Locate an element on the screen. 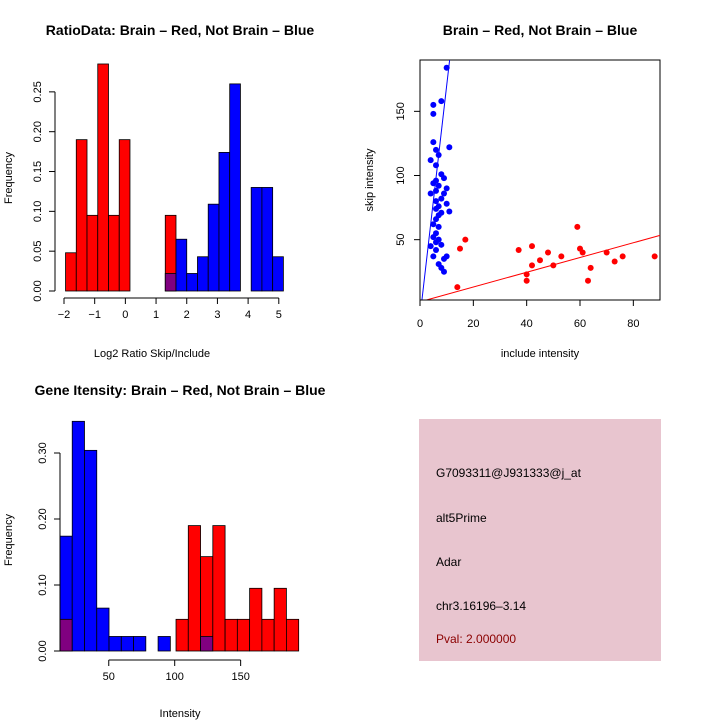 The width and height of the screenshot is (720, 720). ratio-y-tick-label: 0.25 is located at coordinates (38, 91).